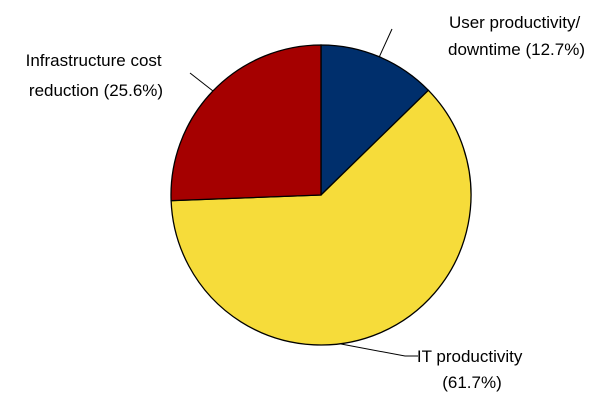 The height and width of the screenshot is (397, 590). What do you see at coordinates (472, 369) in the screenshot?
I see `slice-label-it-productivity: IT productivity (61.7%)` at bounding box center [472, 369].